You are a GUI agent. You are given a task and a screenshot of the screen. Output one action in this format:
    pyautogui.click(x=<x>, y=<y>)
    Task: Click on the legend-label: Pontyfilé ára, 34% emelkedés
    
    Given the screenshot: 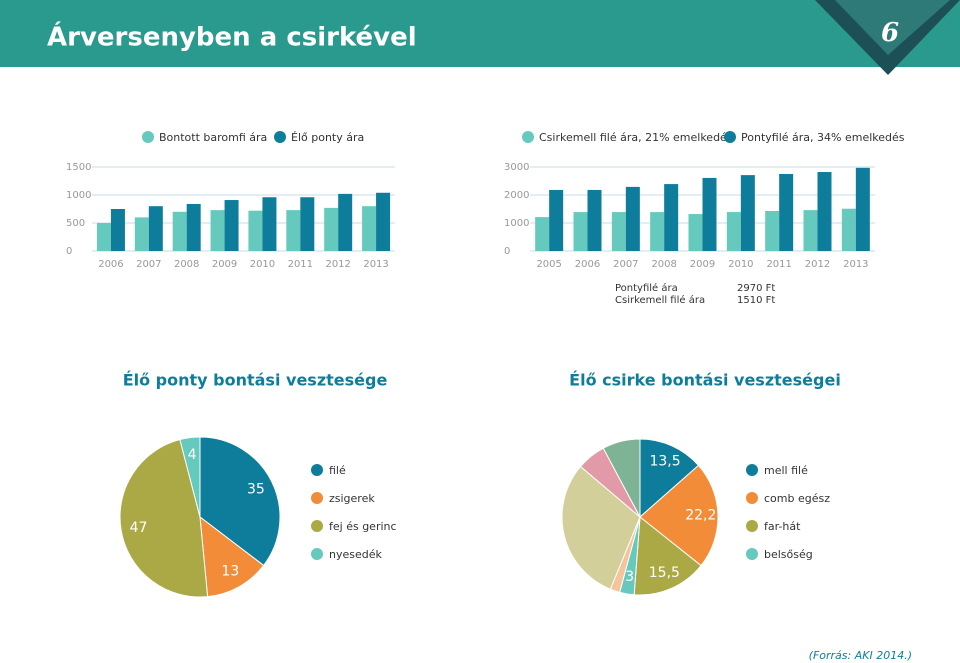 What is the action you would take?
    pyautogui.click(x=823, y=137)
    